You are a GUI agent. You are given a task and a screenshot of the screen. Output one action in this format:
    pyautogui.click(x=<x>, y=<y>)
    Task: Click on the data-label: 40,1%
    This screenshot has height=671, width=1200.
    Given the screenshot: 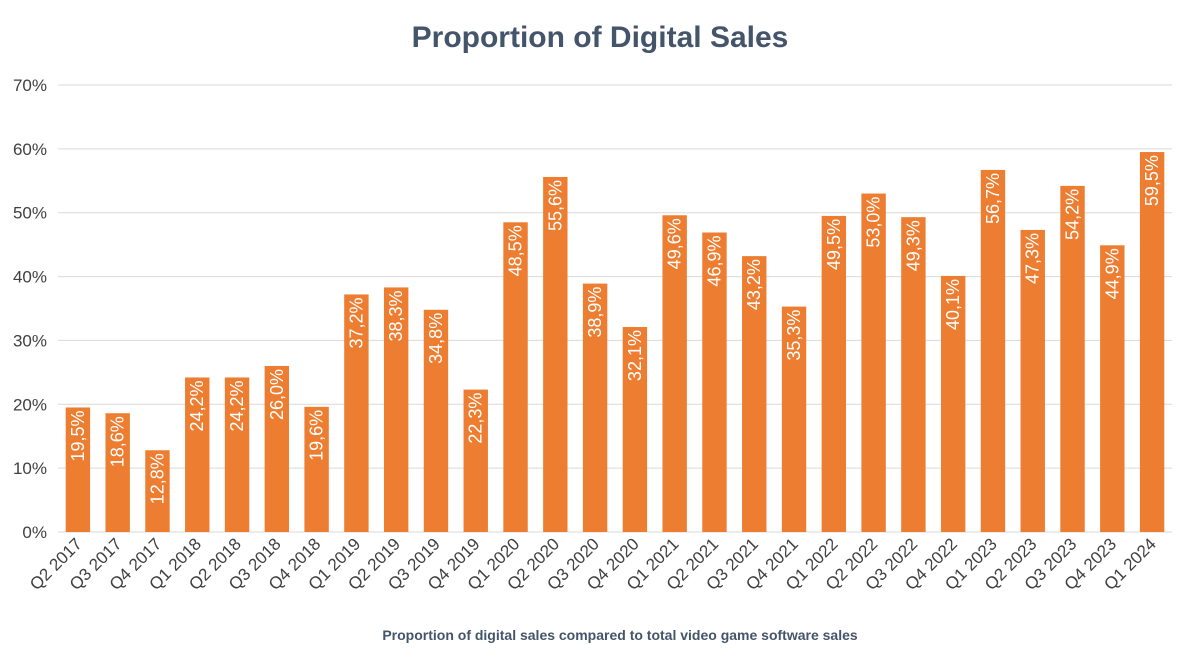 What is the action you would take?
    pyautogui.click(x=953, y=304)
    